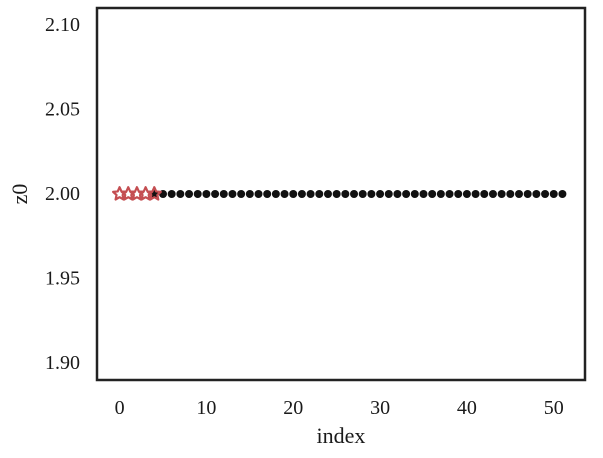 Image resolution: width=603 pixels, height=458 pixels. I want to click on x-tick-label: 0, so click(120, 408).